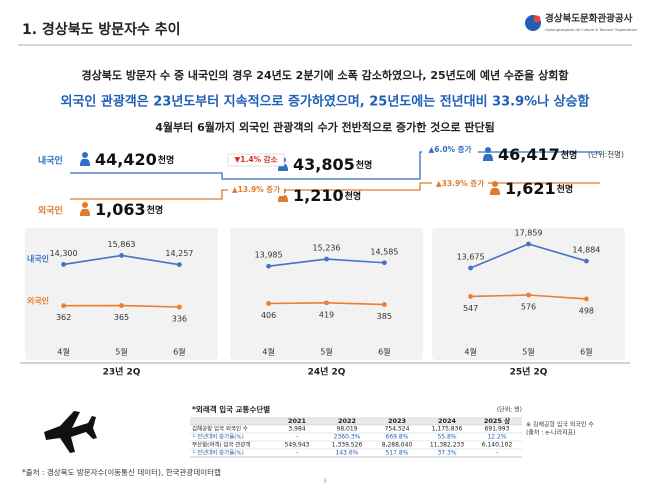  What do you see at coordinates (397, 445) in the screenshot?
I see `table-cell: 8,288,040` at bounding box center [397, 445].